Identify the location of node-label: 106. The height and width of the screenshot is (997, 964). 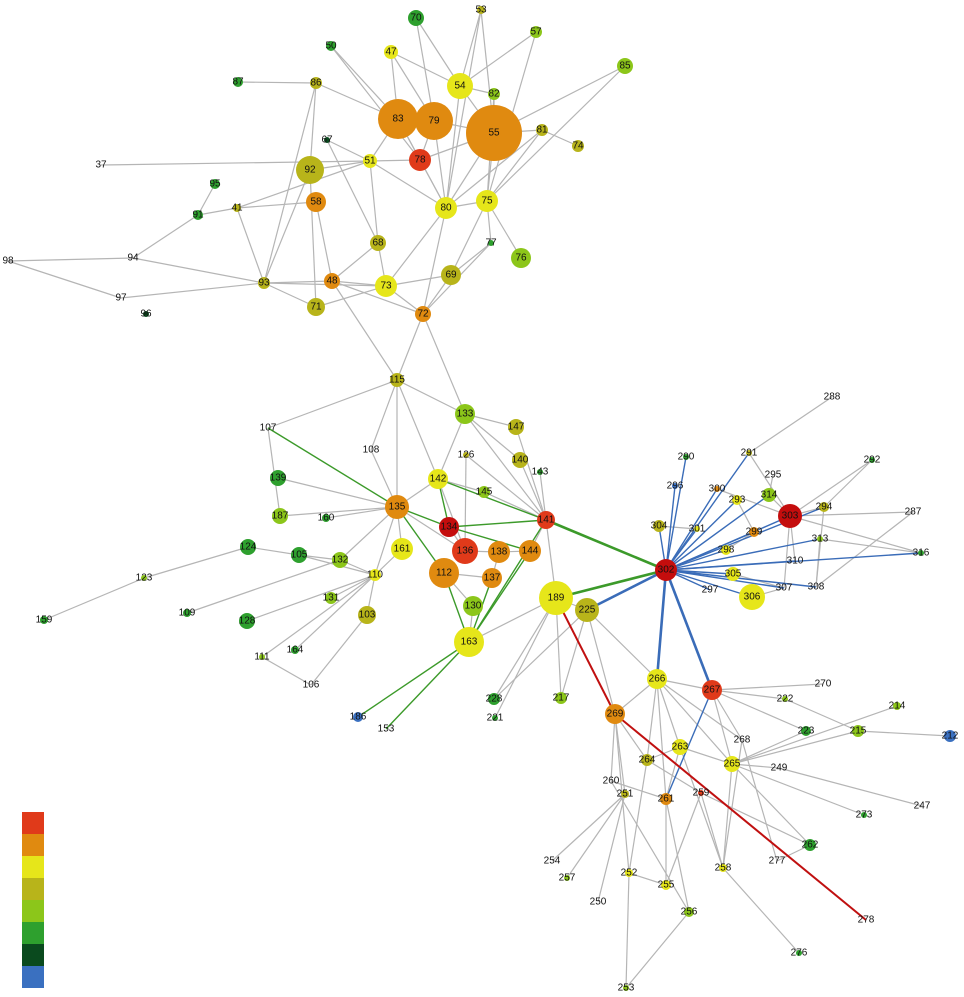
(311, 685).